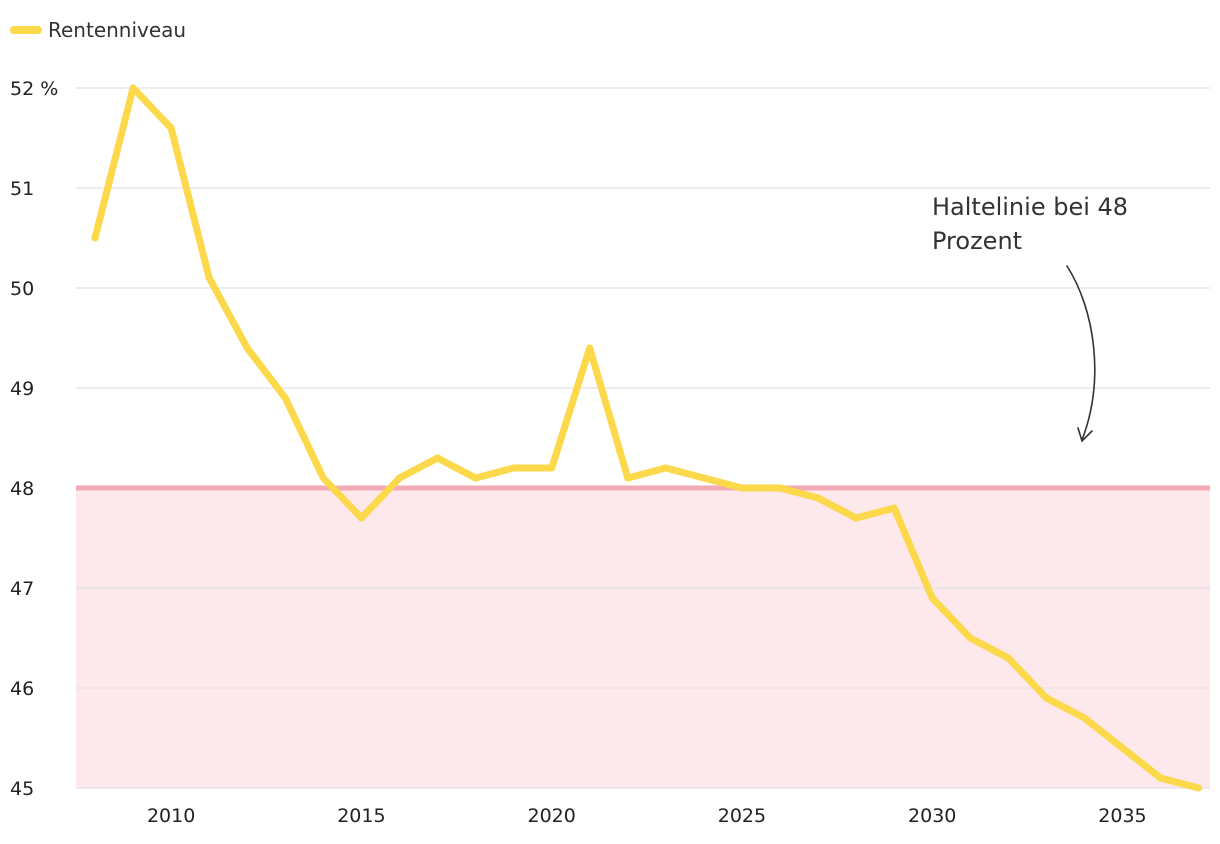 This screenshot has width=1220, height=844. What do you see at coordinates (22, 189) in the screenshot?
I see `y-tick-label: 51` at bounding box center [22, 189].